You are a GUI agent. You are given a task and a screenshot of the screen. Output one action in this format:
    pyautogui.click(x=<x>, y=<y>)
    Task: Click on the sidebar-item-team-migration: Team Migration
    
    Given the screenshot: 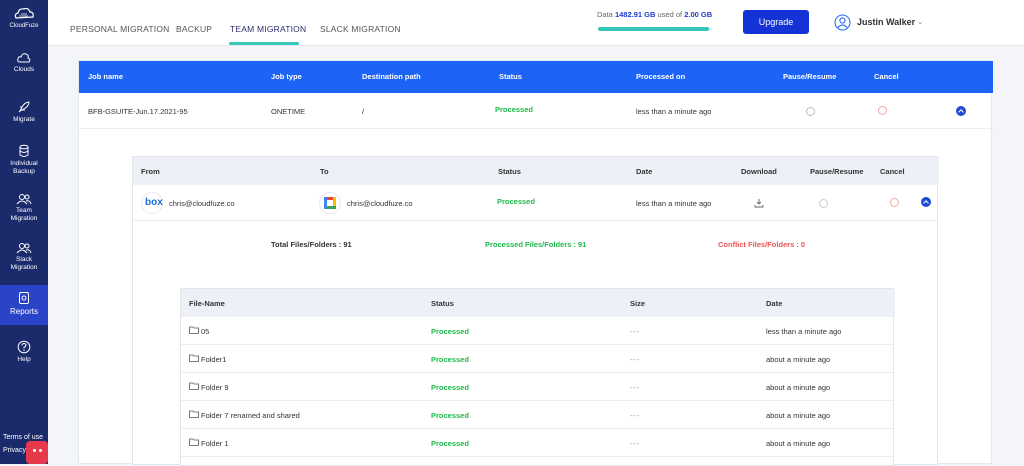 What is the action you would take?
    pyautogui.click(x=24, y=208)
    